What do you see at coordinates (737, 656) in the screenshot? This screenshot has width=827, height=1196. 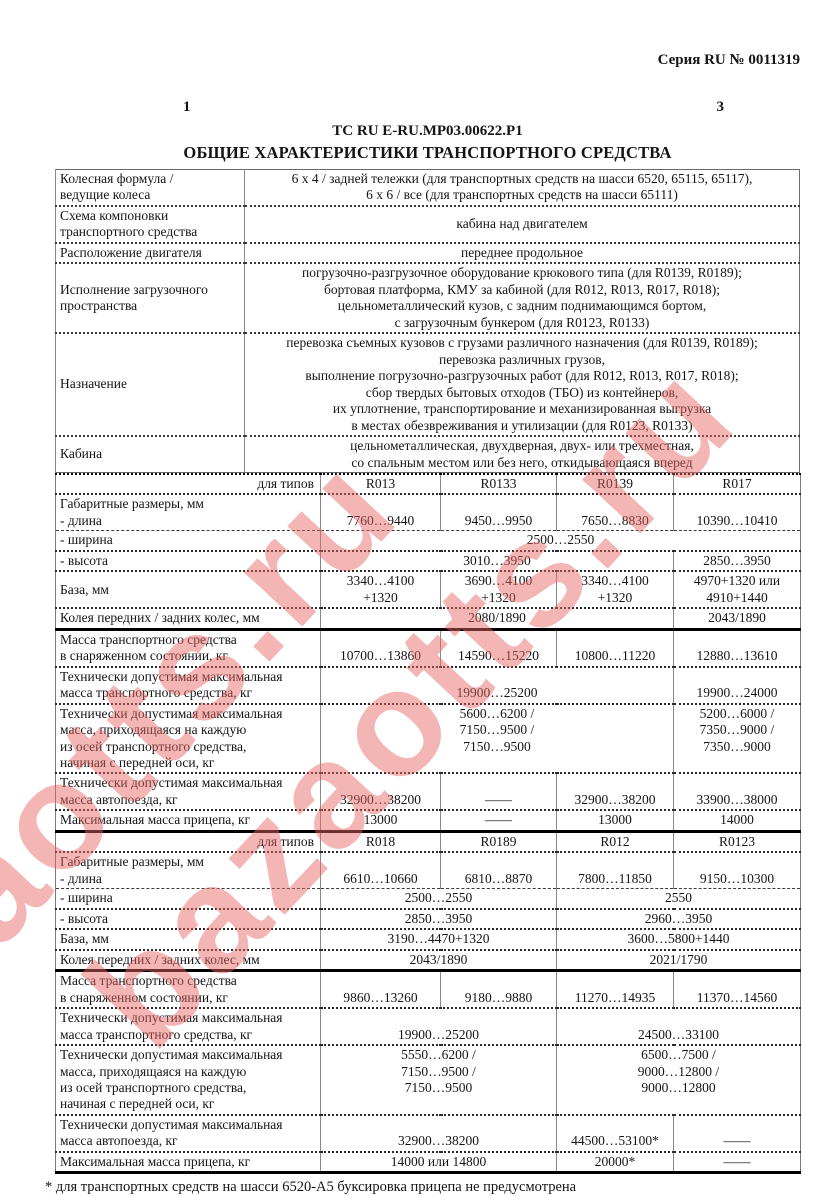 I see `cell-text: 12880…13610` at bounding box center [737, 656].